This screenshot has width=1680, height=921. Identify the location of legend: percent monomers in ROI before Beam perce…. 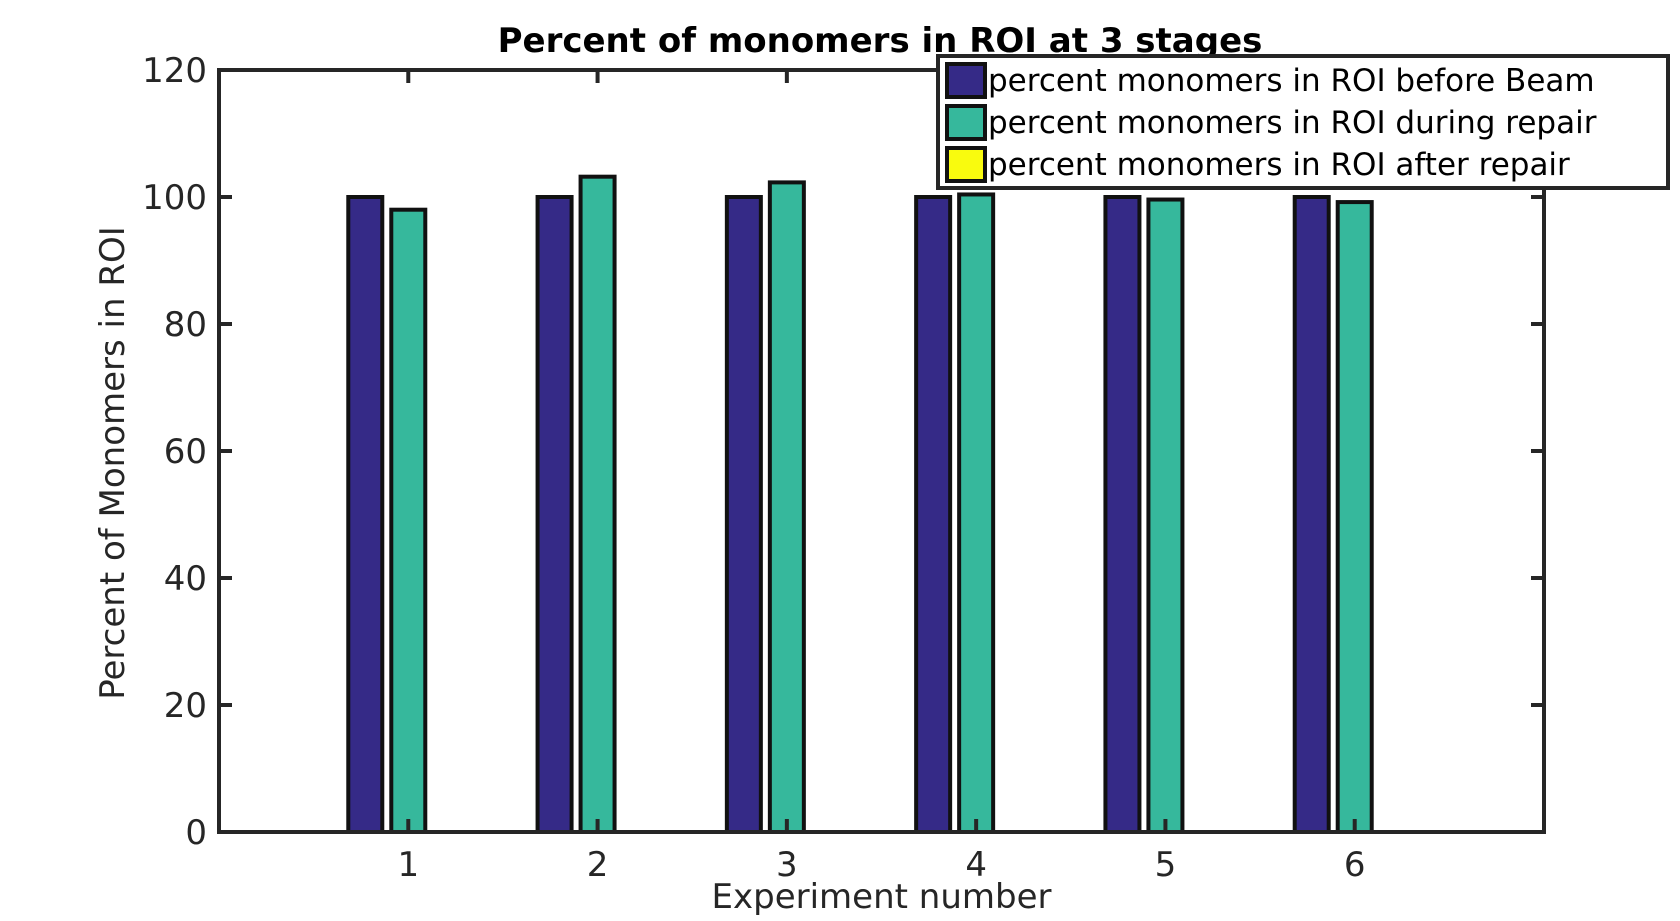
(1303, 122).